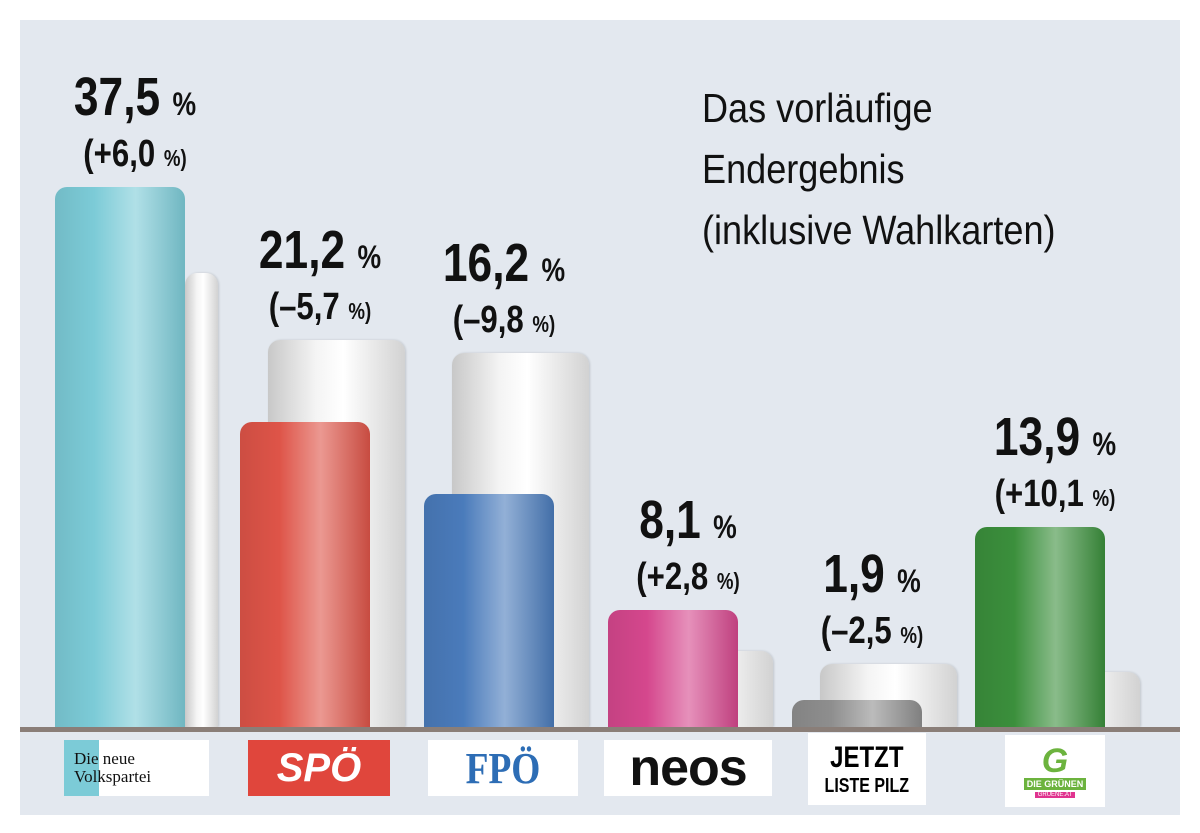 Image resolution: width=1200 pixels, height=833 pixels. Describe the element at coordinates (113, 776) in the screenshot. I see `logo-text: Volkspartei` at that location.